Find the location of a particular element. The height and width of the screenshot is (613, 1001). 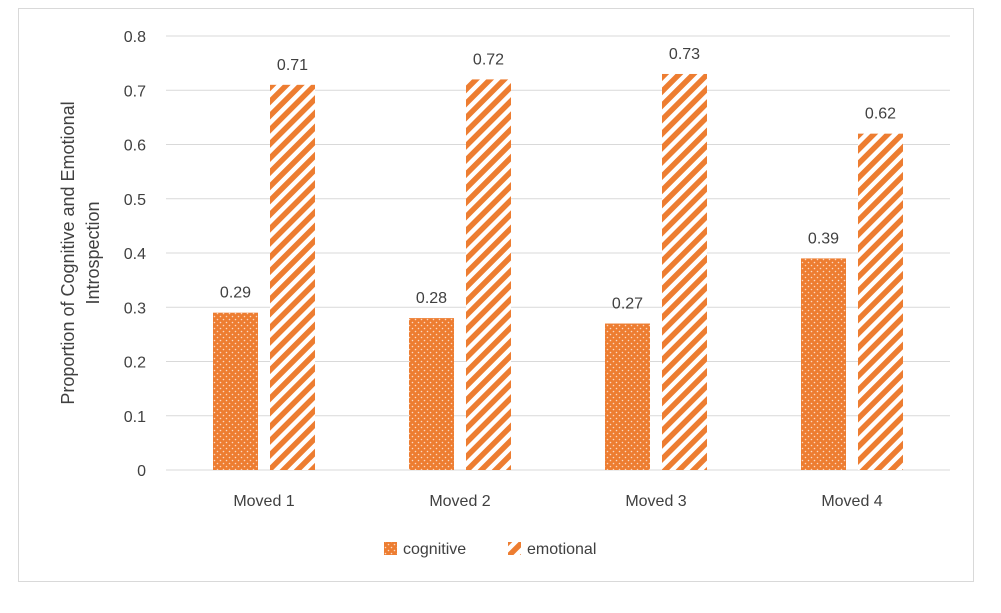

data-label-emotional: 0.72 is located at coordinates (488, 59).